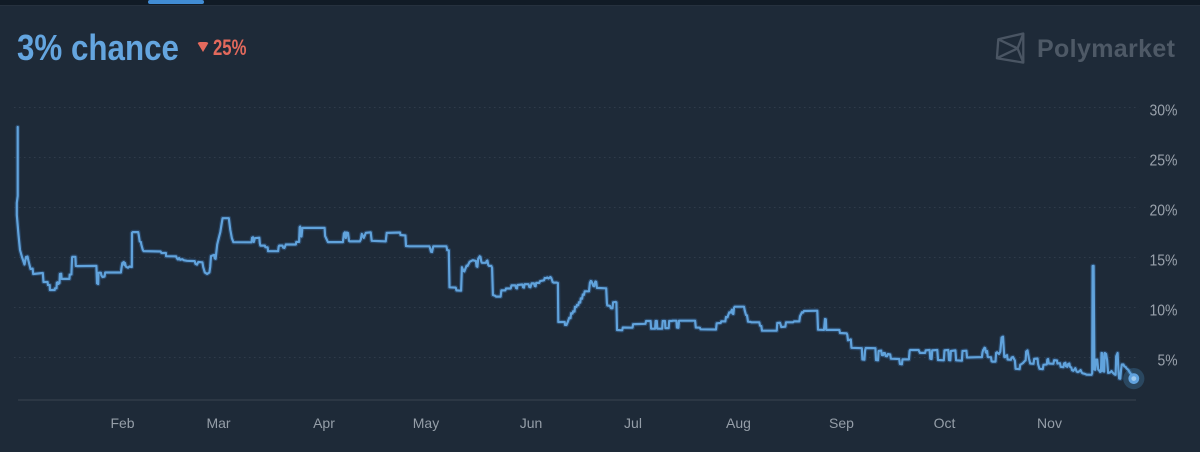 The height and width of the screenshot is (452, 1200). What do you see at coordinates (218, 423) in the screenshot?
I see `svg-text: Mar` at bounding box center [218, 423].